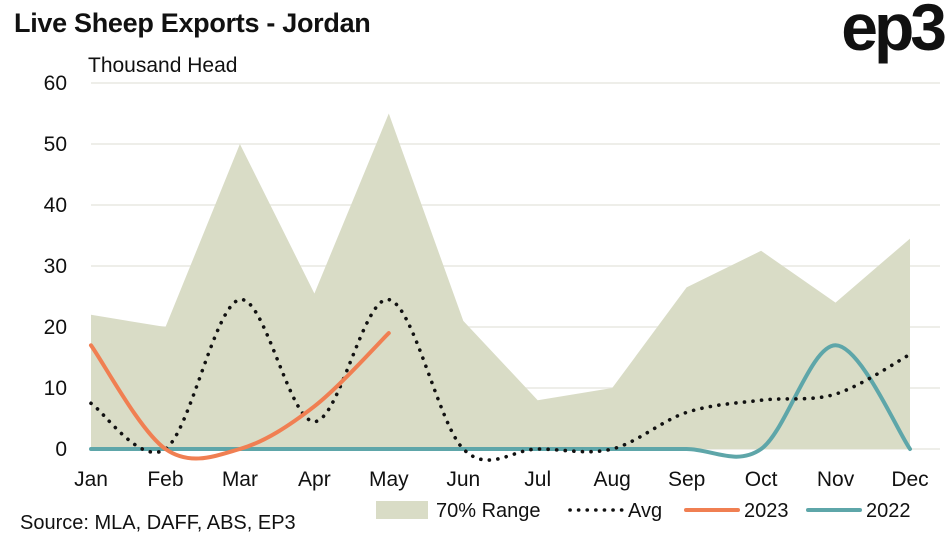 The image size is (947, 543). Describe the element at coordinates (240, 396) in the screenshot. I see `series-line-2023` at that location.